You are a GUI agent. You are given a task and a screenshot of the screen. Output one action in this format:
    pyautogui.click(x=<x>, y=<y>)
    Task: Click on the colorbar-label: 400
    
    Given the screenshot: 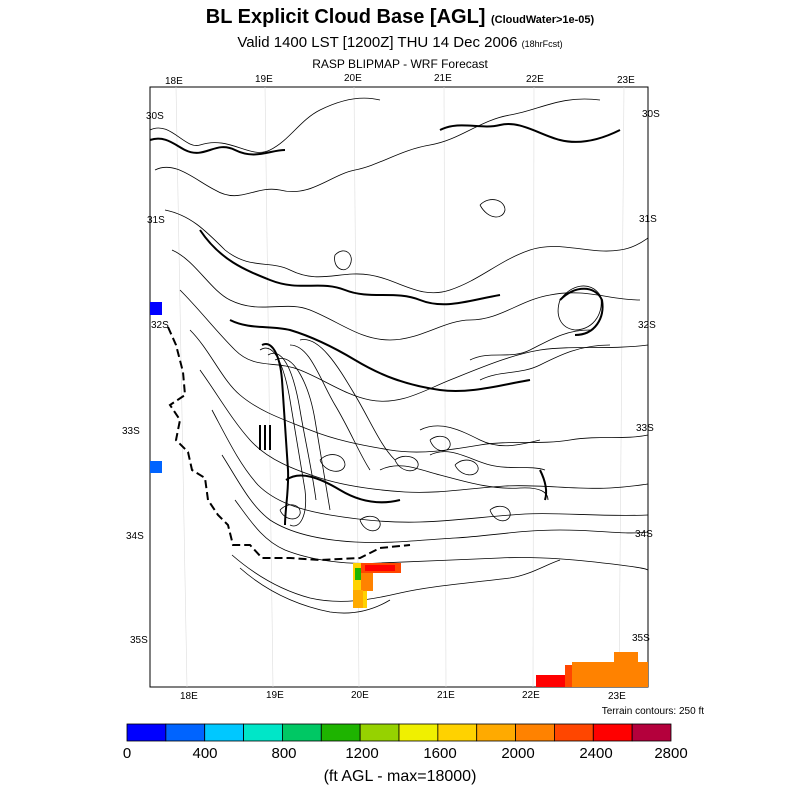 What is the action you would take?
    pyautogui.click(x=205, y=753)
    